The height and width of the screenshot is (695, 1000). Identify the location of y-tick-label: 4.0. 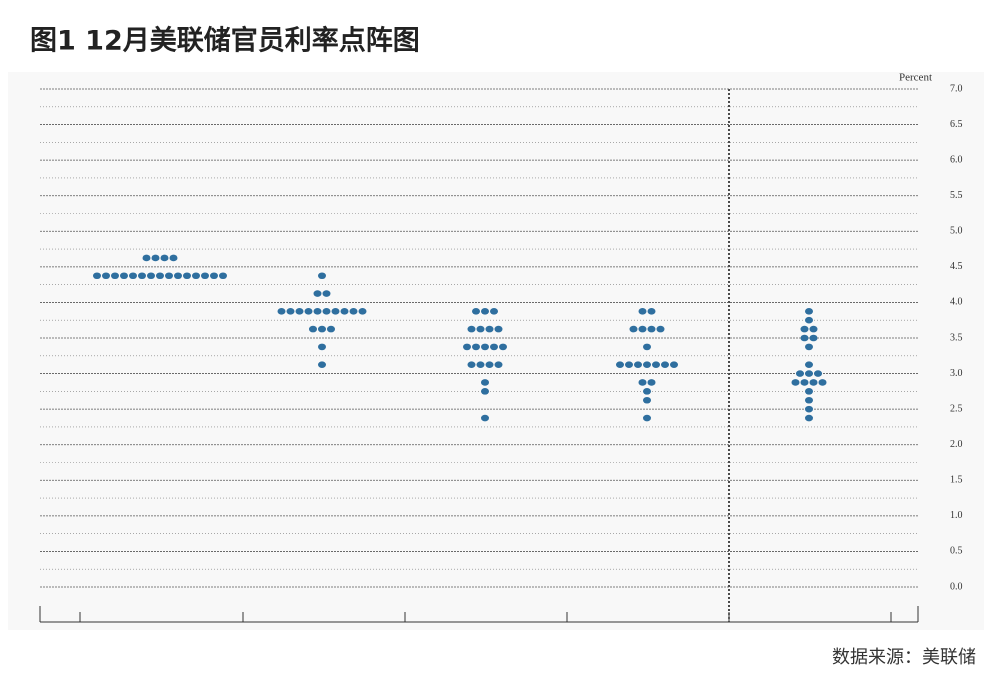
(956, 302).